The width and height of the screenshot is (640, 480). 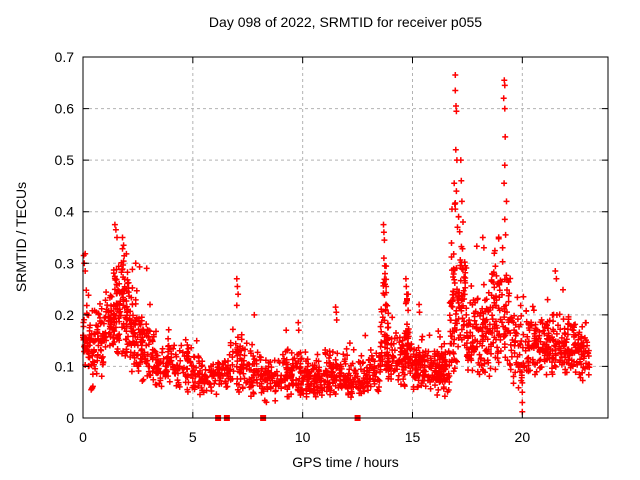 I want to click on y-tick-label: 0.7, so click(x=65, y=57).